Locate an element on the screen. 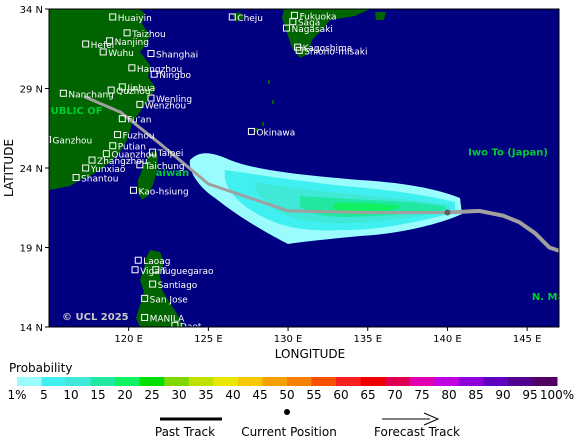 The width and height of the screenshot is (580, 447). city-label: Santiago is located at coordinates (178, 286).